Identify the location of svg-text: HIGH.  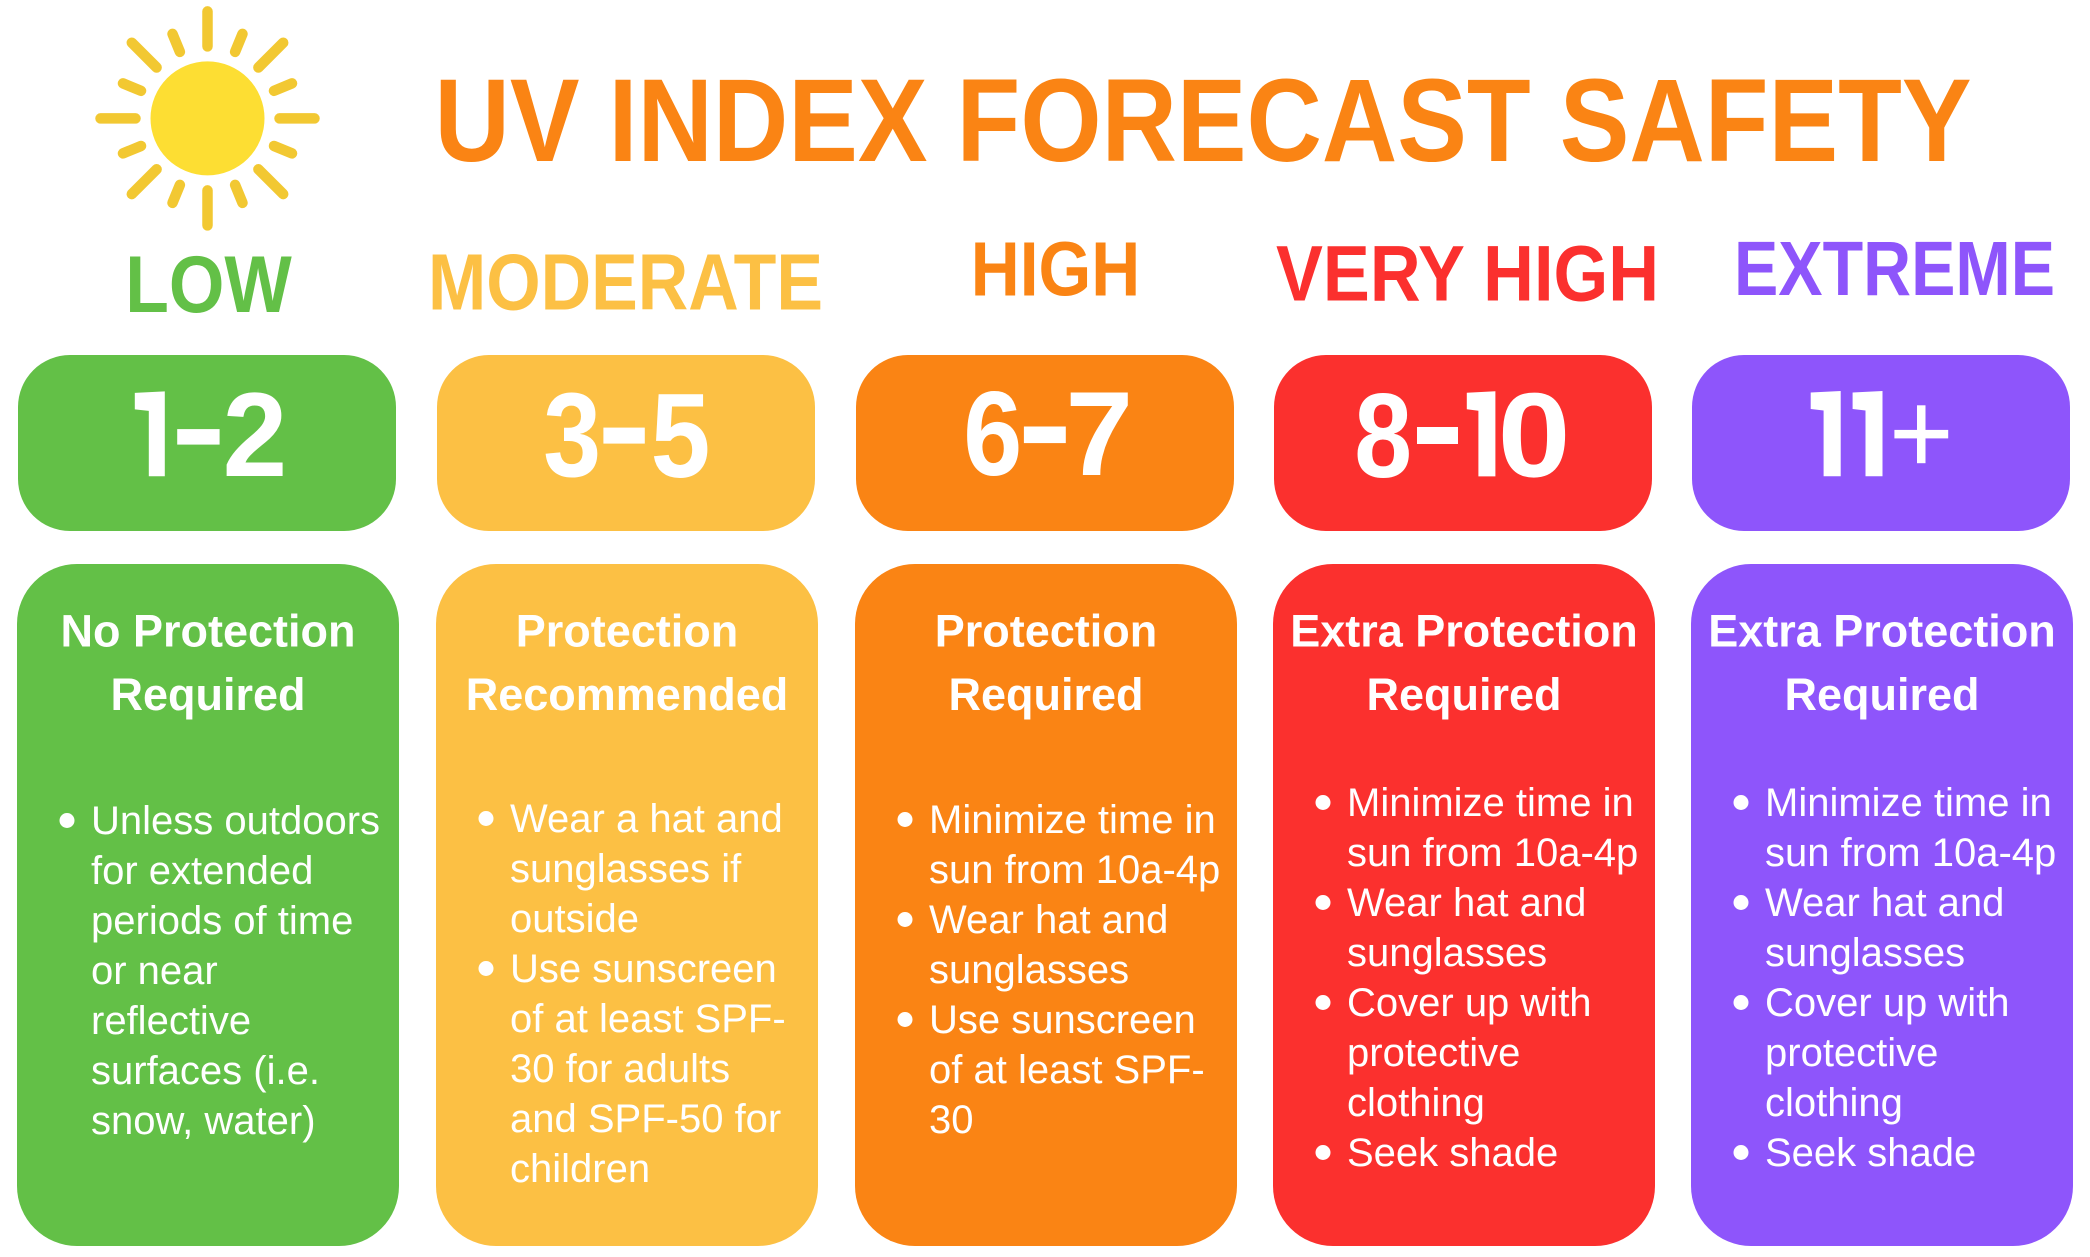
(1056, 269).